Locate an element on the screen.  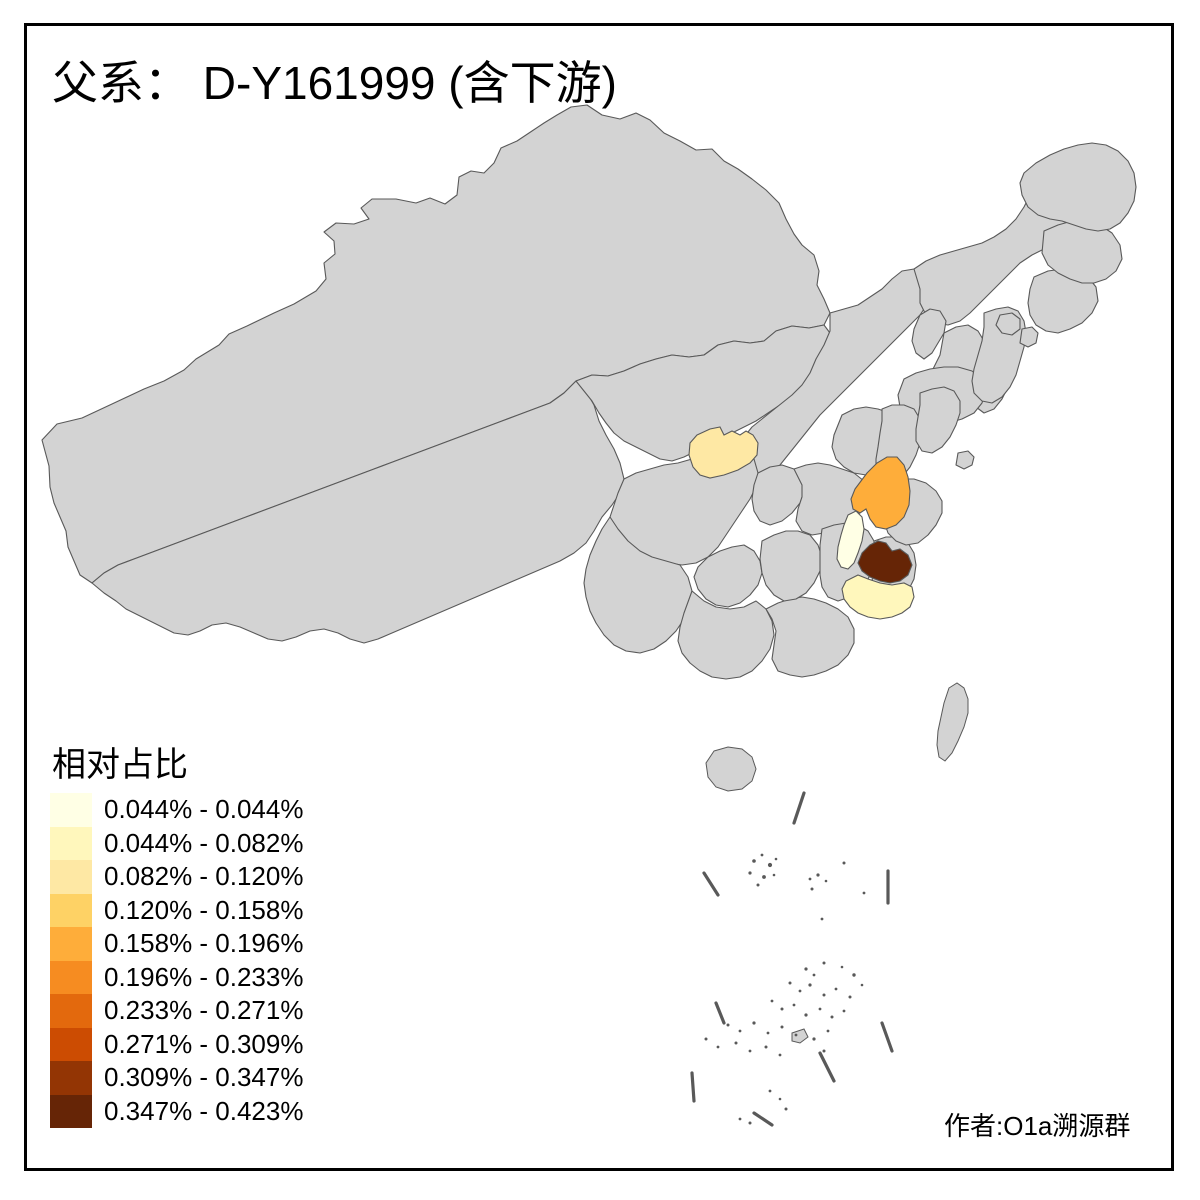
legend-title: 相对占比 is located at coordinates (120, 765).